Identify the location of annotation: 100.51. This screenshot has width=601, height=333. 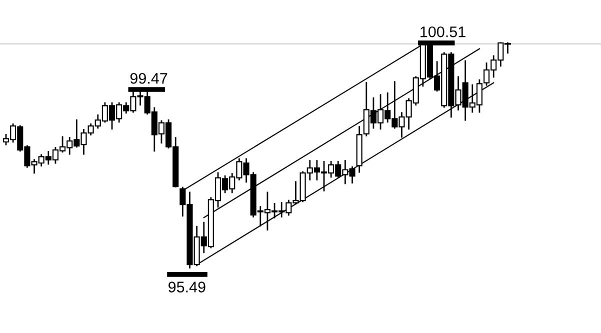
(443, 32).